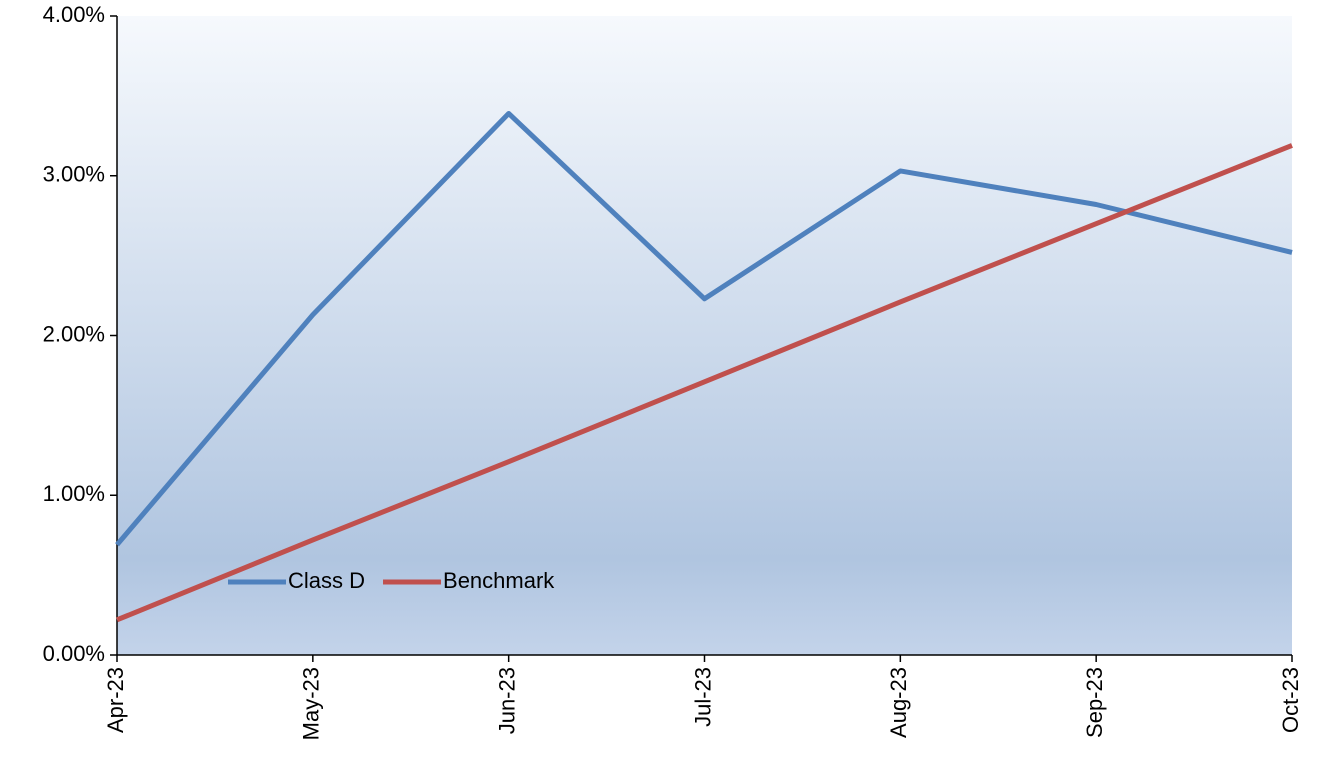 This screenshot has width=1322, height=773. What do you see at coordinates (499, 580) in the screenshot?
I see `legend-label: Benchmark` at bounding box center [499, 580].